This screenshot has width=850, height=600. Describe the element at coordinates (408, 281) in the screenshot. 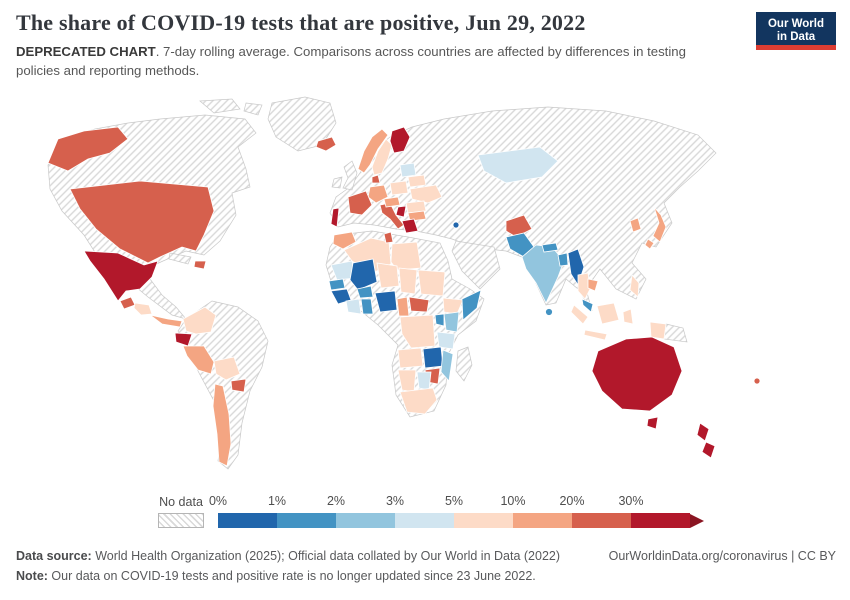

I see `country-chad` at that location.